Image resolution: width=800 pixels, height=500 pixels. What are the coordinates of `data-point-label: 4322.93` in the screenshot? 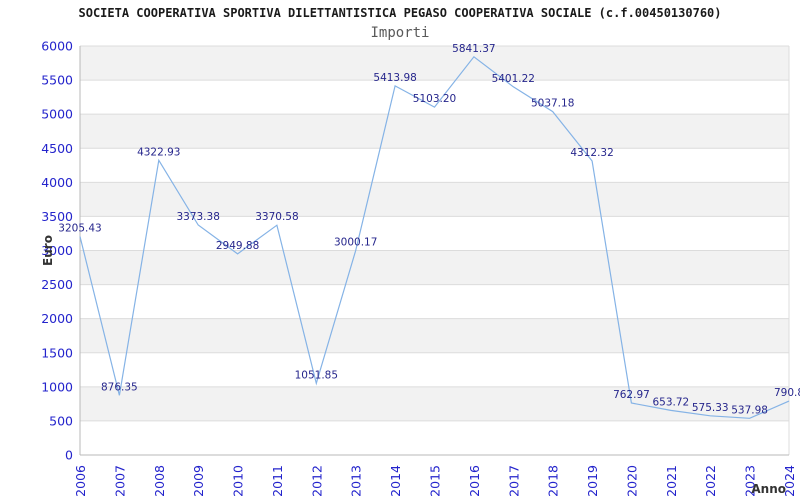 It's located at (158, 152).